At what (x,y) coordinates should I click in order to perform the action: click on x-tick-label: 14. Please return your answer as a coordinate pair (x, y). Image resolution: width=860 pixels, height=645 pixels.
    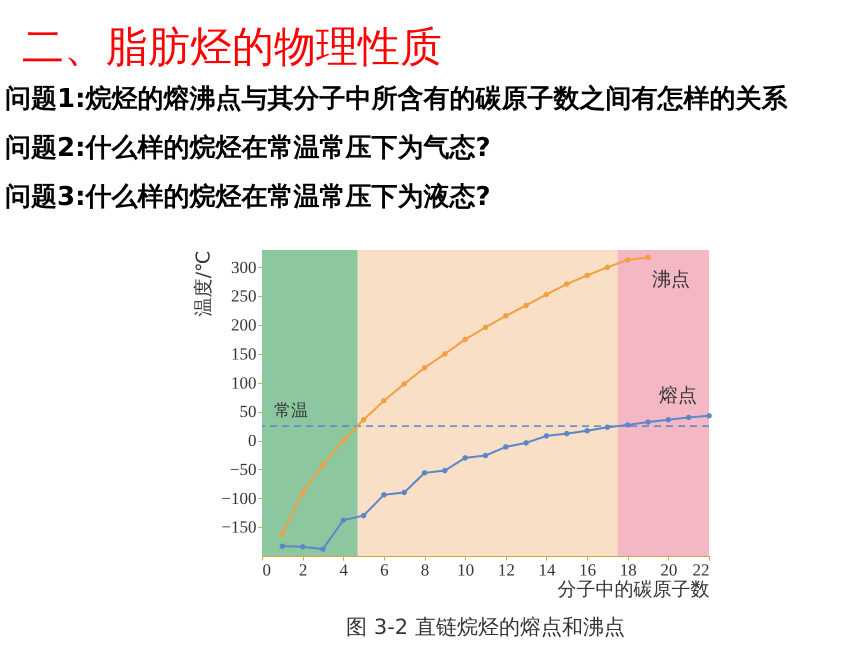
    Looking at the image, I should click on (547, 570).